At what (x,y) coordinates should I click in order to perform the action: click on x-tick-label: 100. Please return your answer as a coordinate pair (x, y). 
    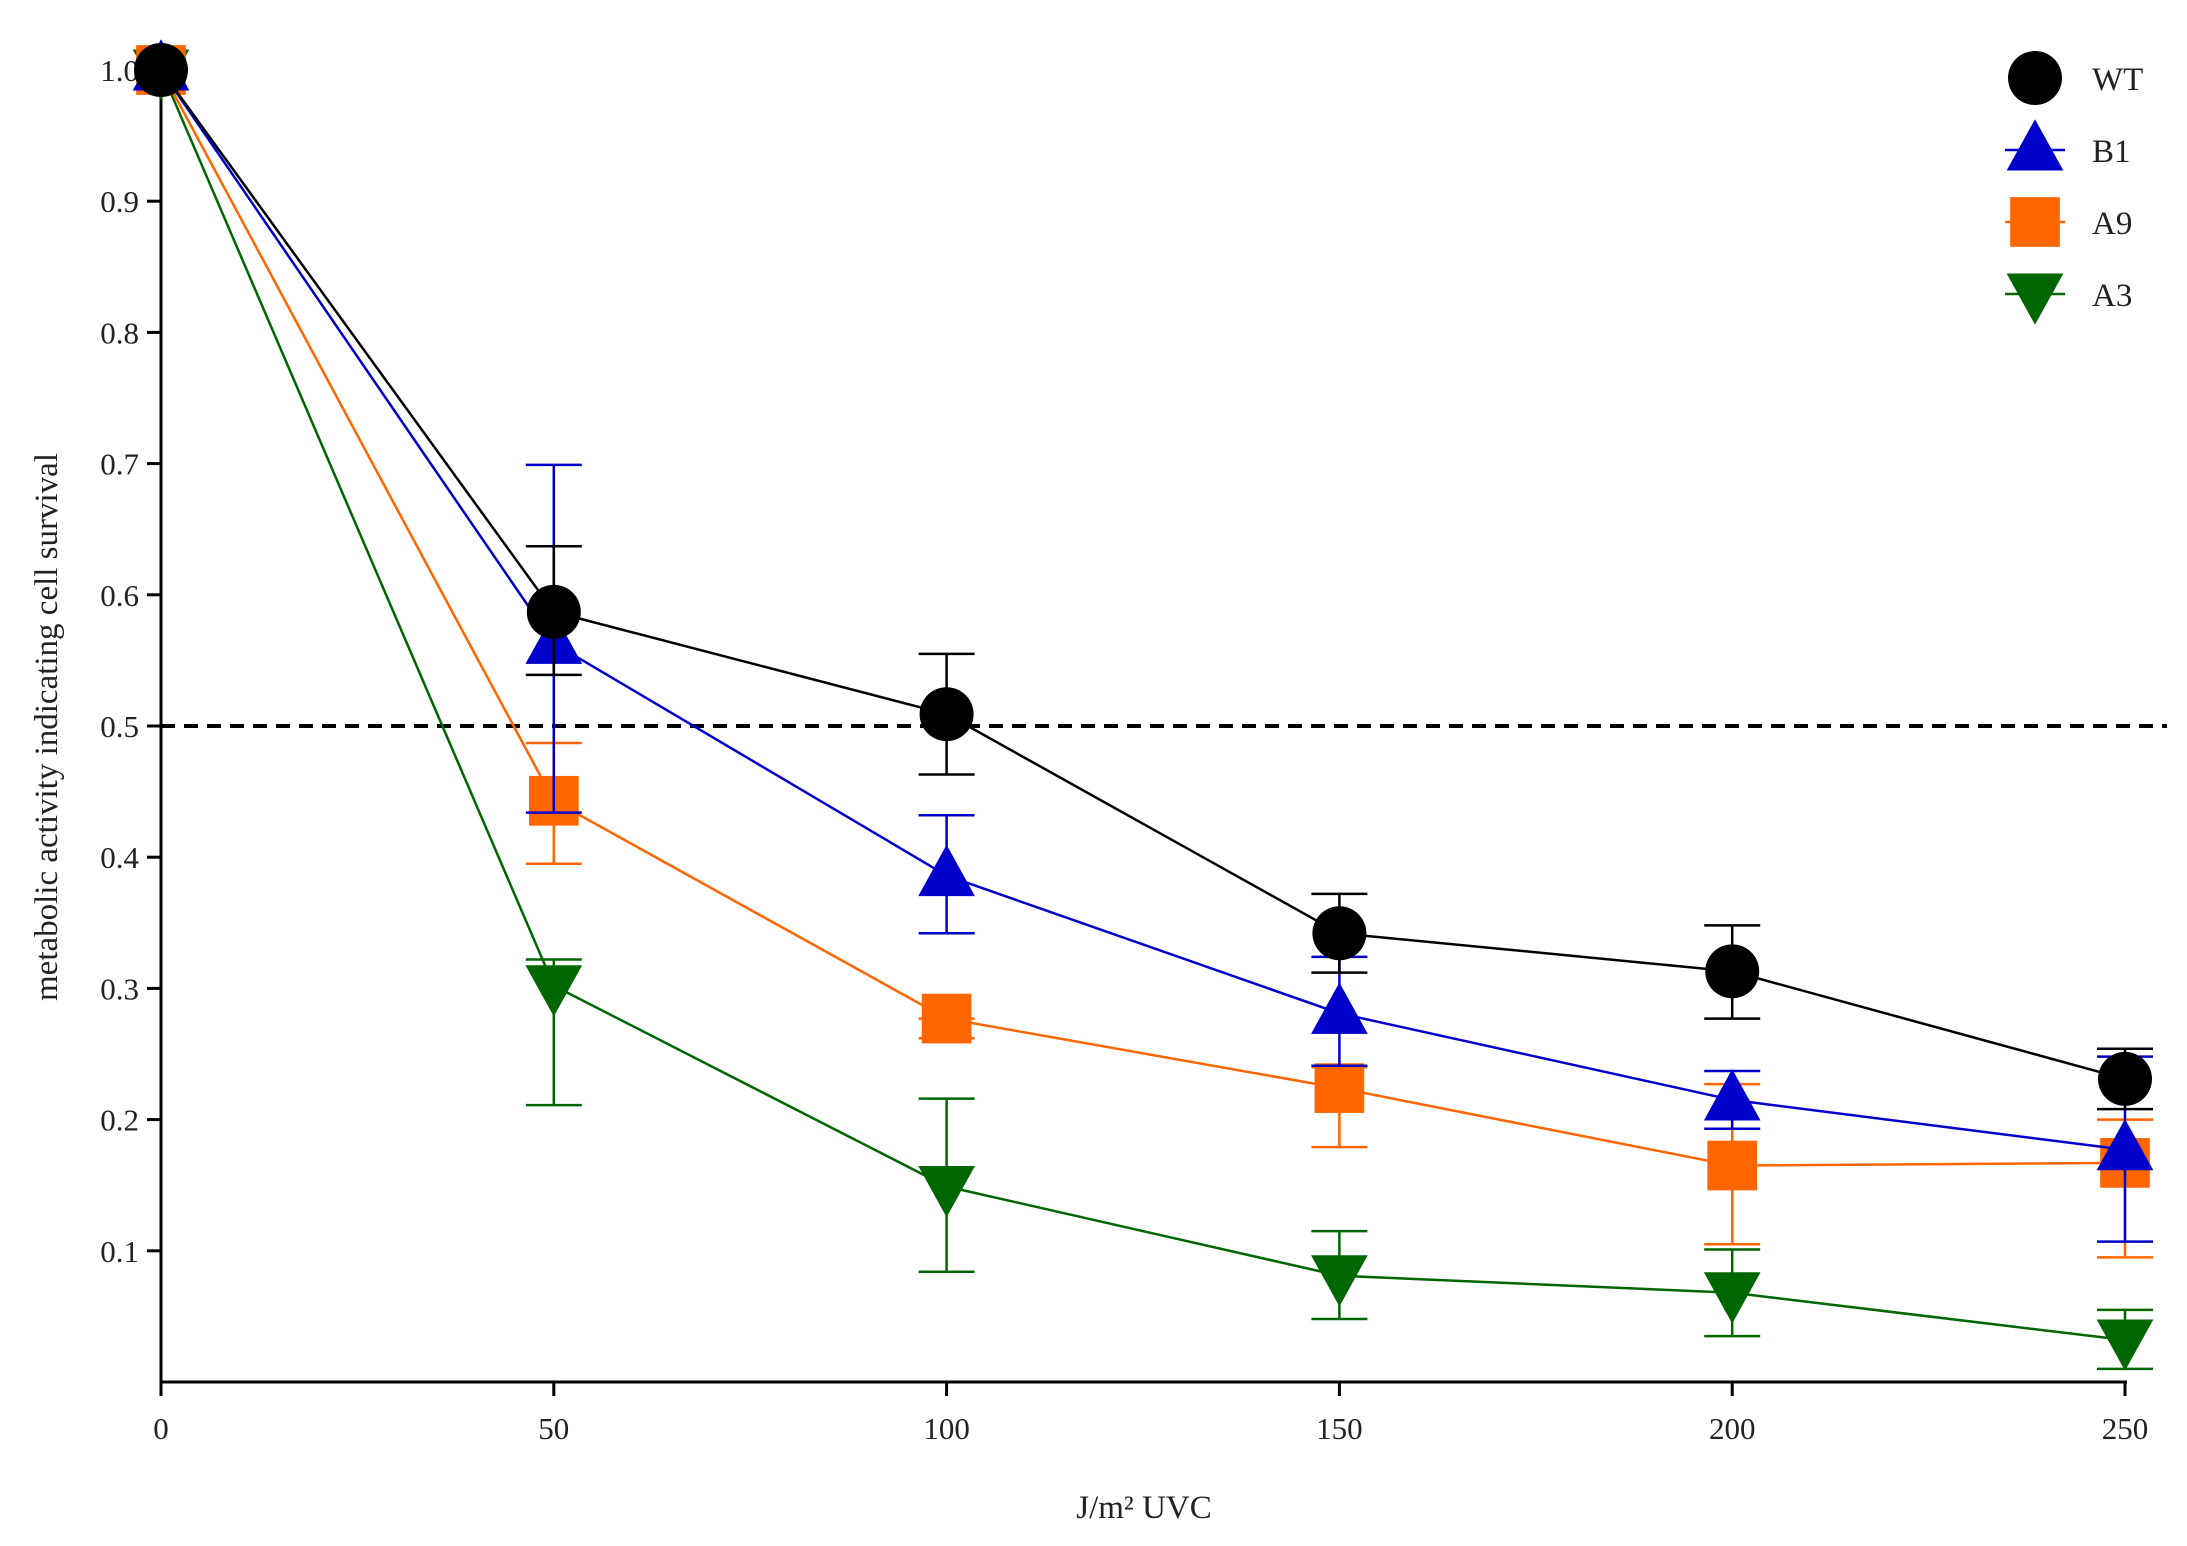
    Looking at the image, I should click on (946, 1428).